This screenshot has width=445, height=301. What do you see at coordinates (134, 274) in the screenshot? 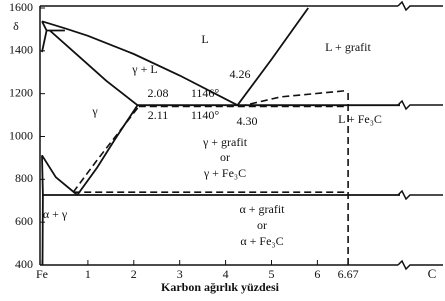
I see `x-tick-label: 2` at bounding box center [134, 274].